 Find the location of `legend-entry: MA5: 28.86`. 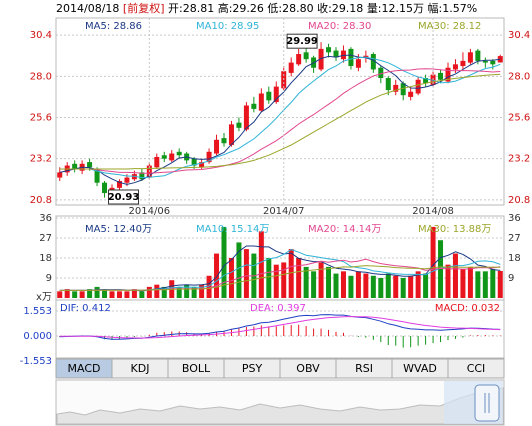

legend-entry: MA5: 28.86 is located at coordinates (113, 26).